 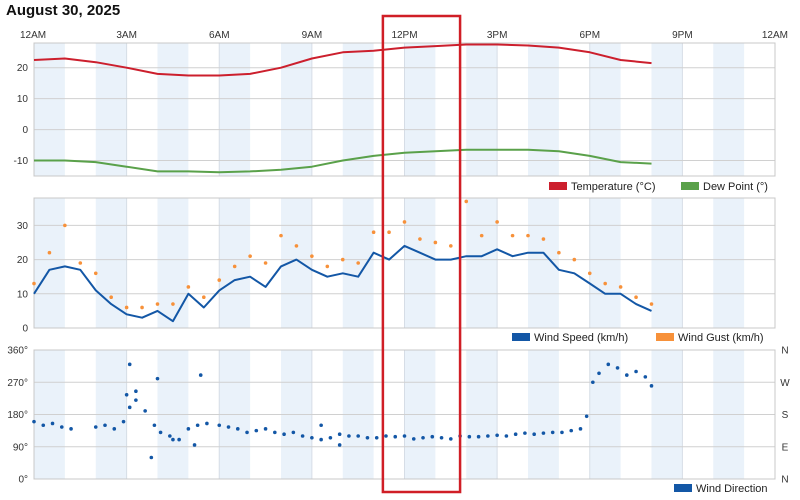 I want to click on time-tick-label: 9AM, so click(x=312, y=35).